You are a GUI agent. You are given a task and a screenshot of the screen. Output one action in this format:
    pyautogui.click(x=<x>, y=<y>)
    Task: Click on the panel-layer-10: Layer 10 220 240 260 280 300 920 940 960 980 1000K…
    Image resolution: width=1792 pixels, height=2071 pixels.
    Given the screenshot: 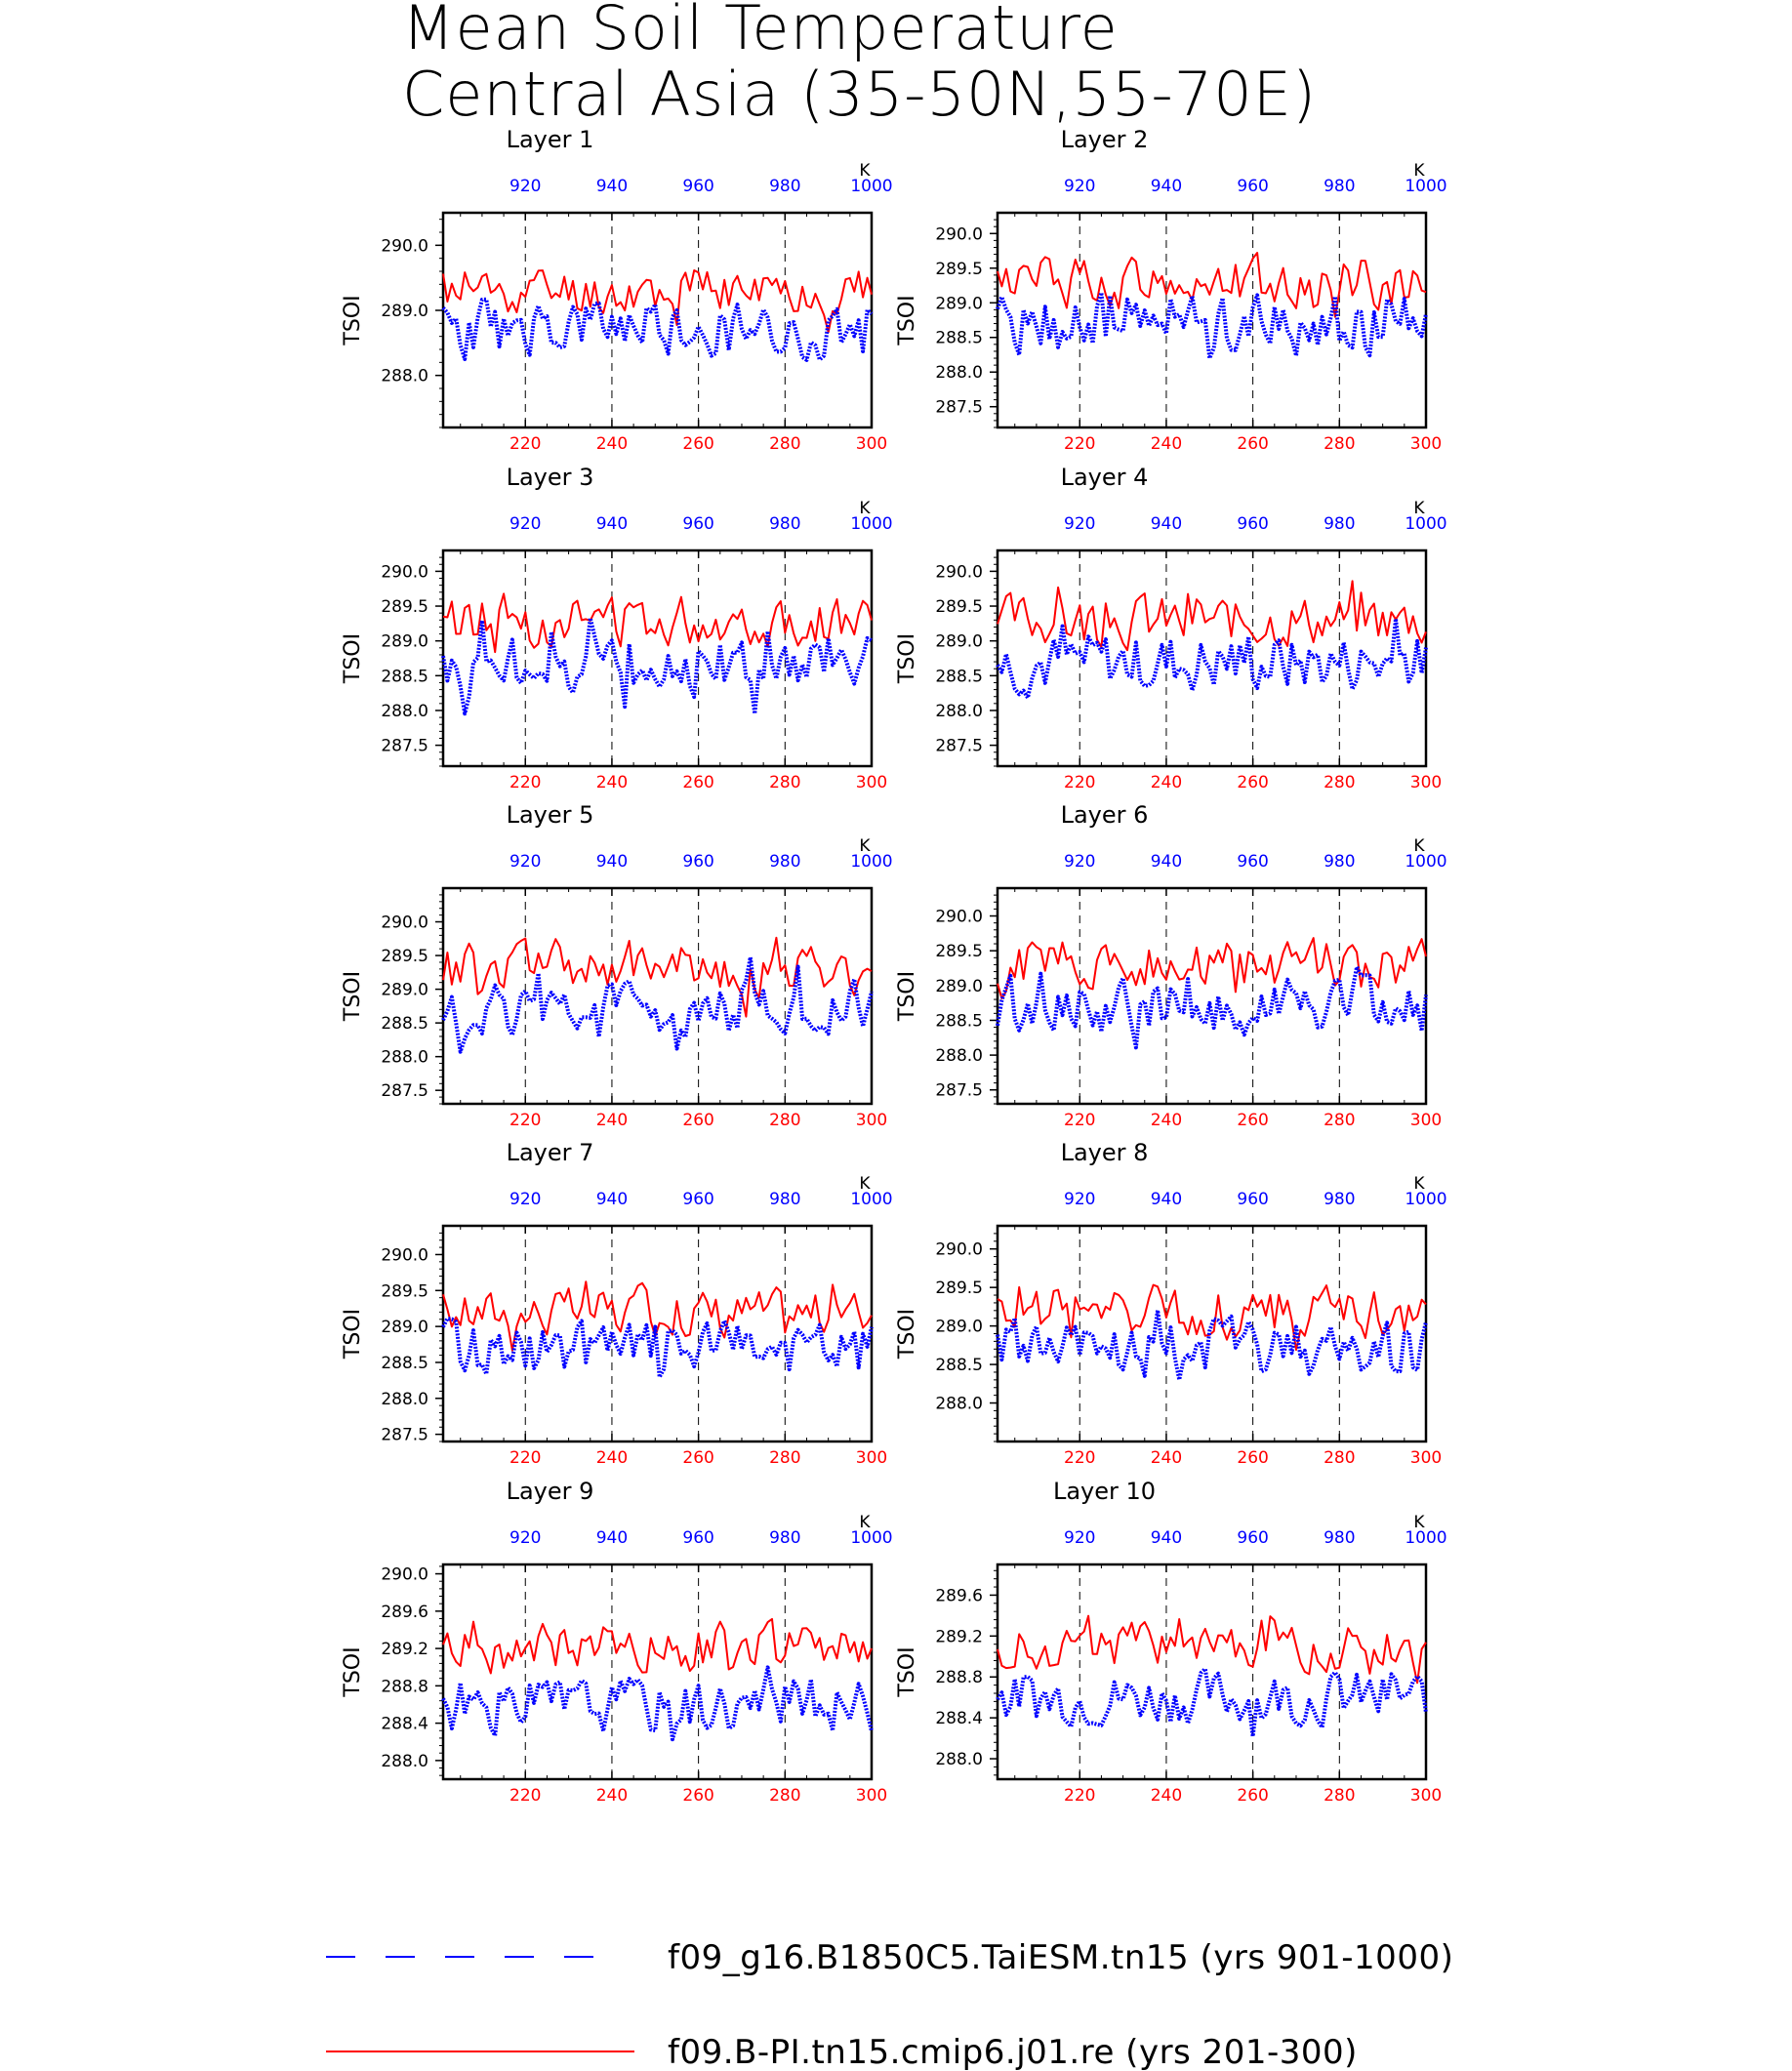 What is the action you would take?
    pyautogui.click(x=1171, y=1642)
    